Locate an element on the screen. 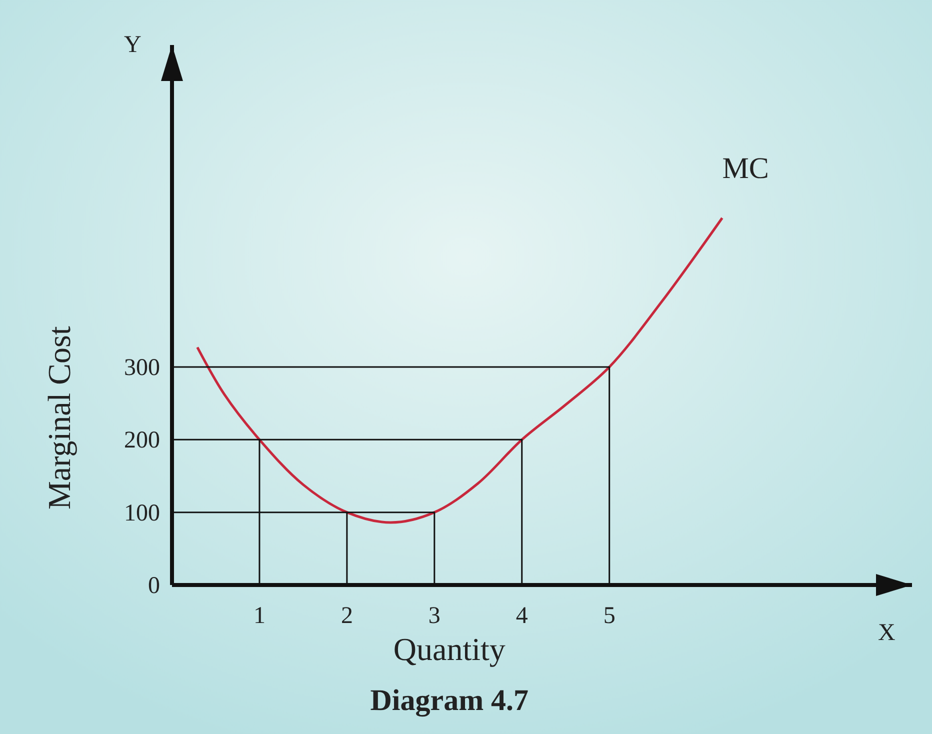 Image resolution: width=932 pixels, height=734 pixels. x-axis-title: Quantity is located at coordinates (449, 649).